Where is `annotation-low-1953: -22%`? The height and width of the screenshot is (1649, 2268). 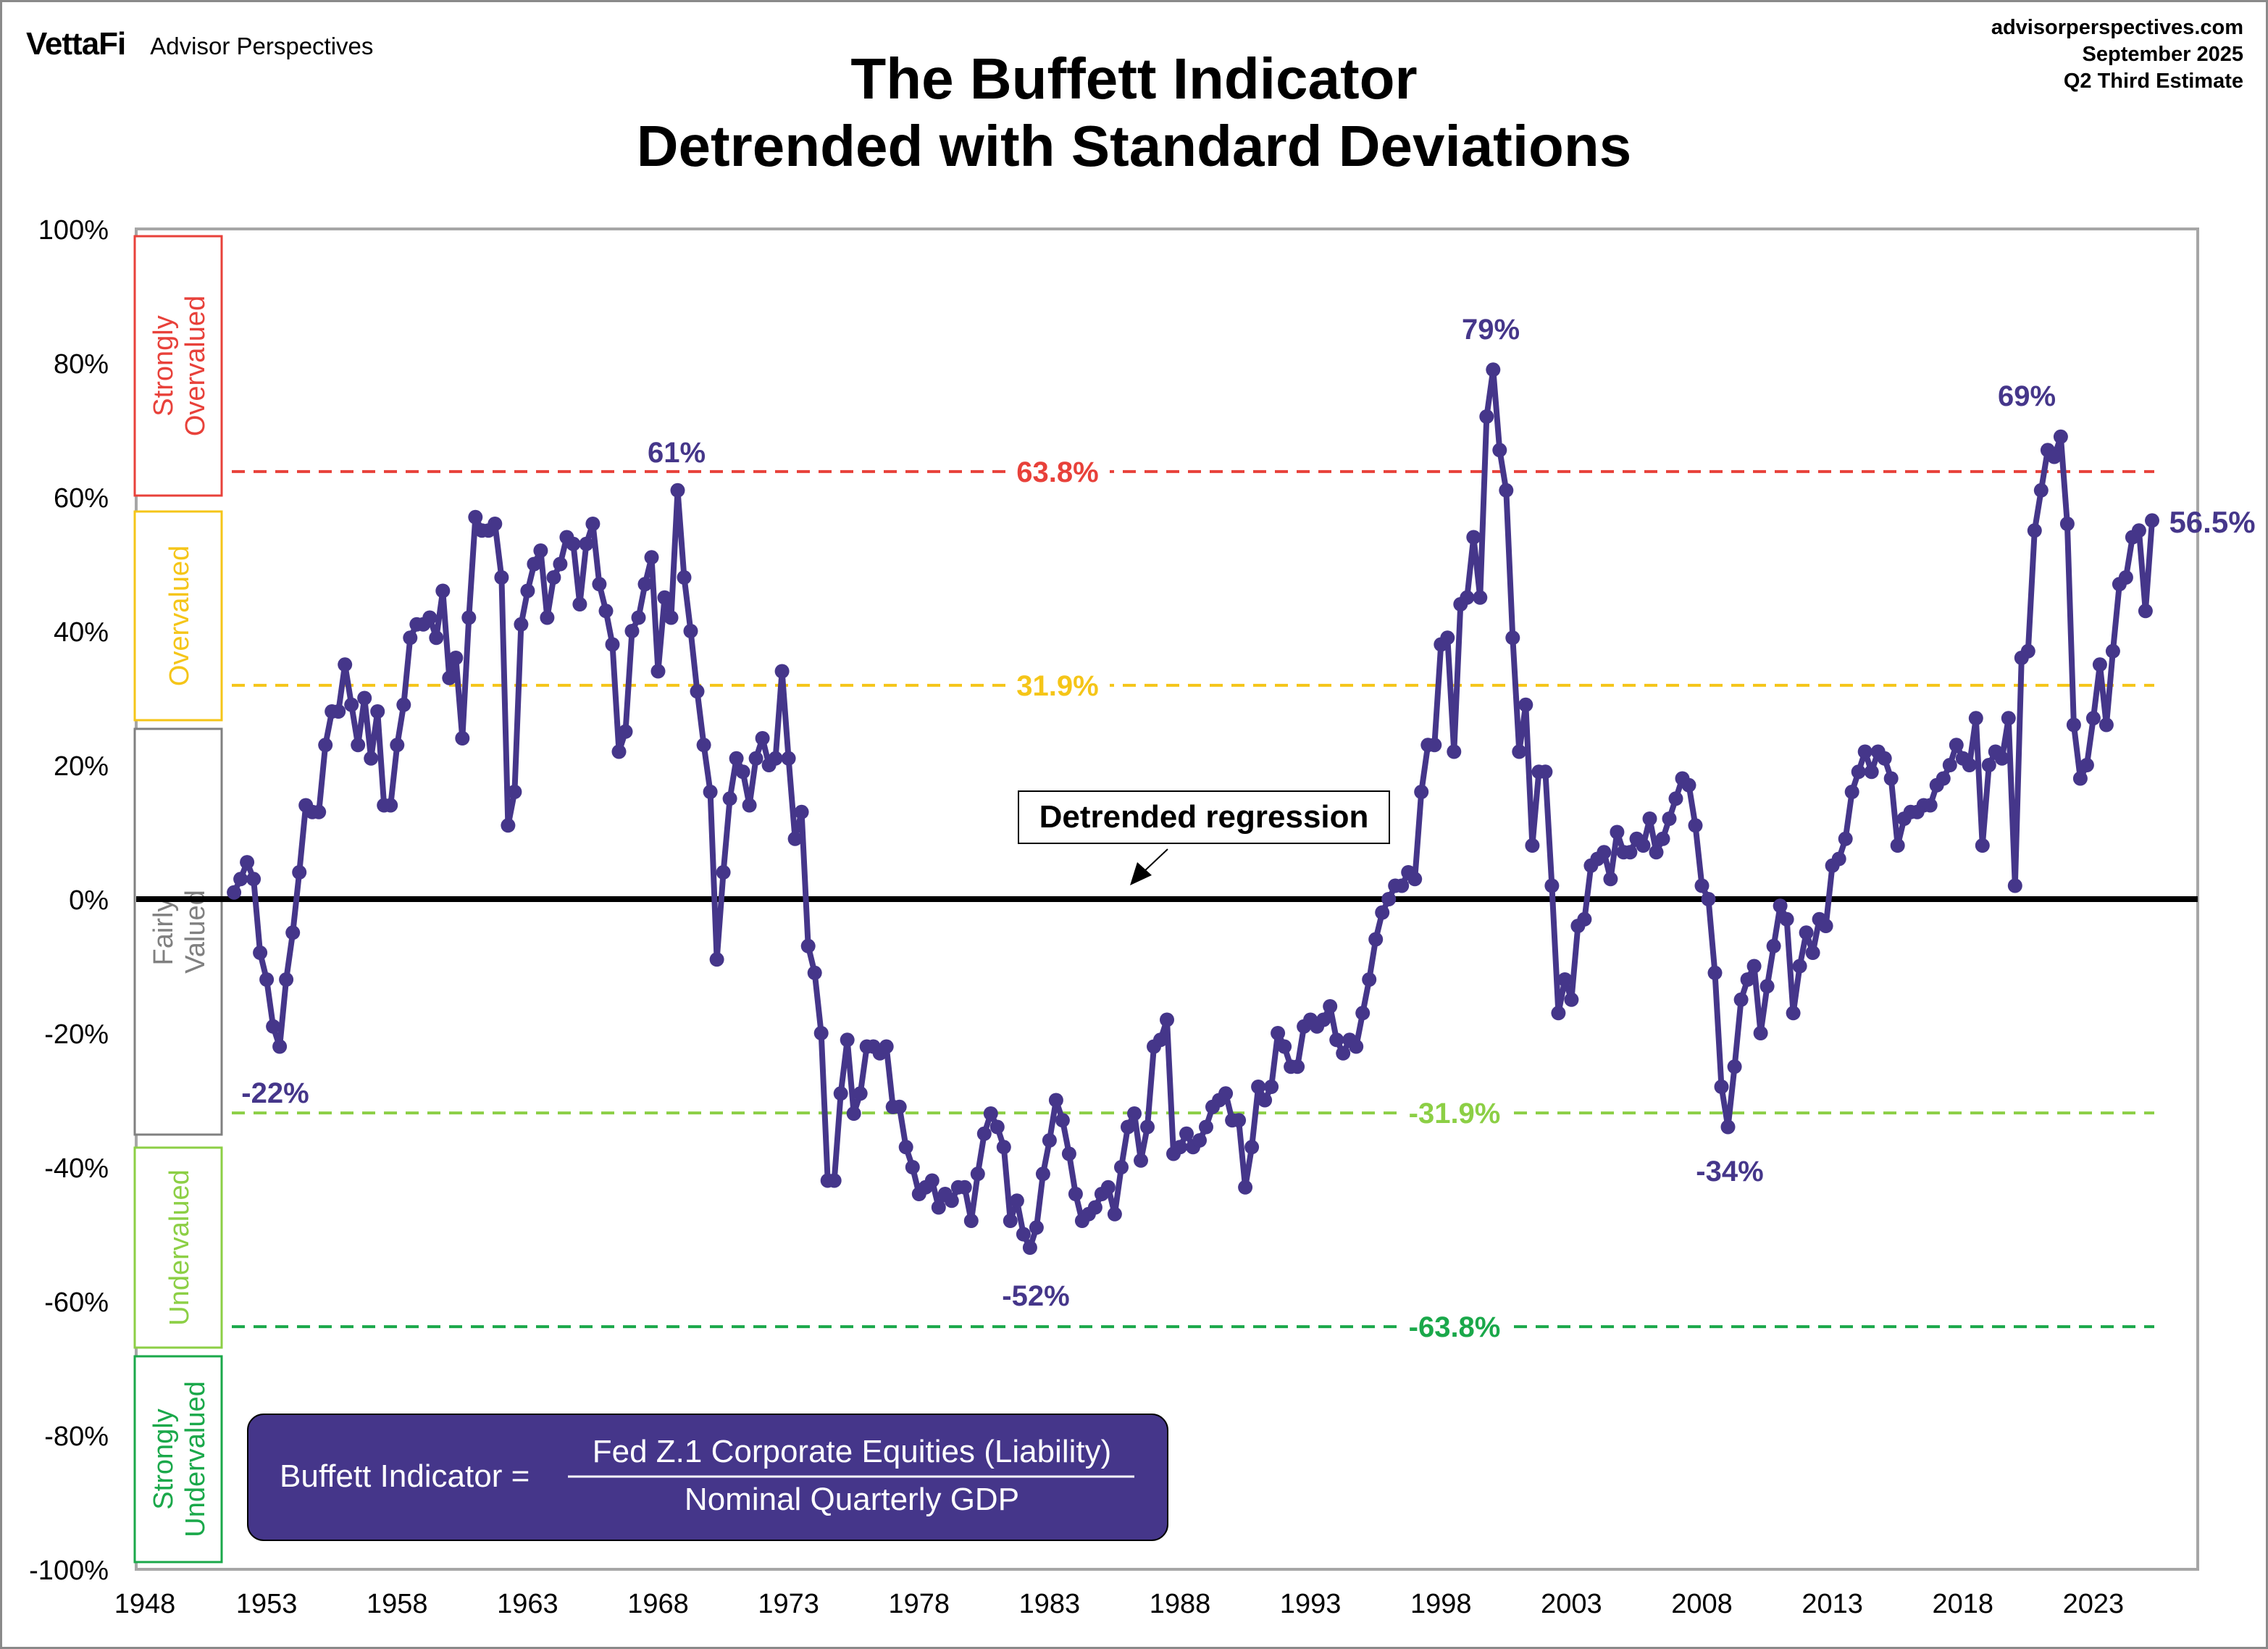 annotation-low-1953: -22% is located at coordinates (275, 1093).